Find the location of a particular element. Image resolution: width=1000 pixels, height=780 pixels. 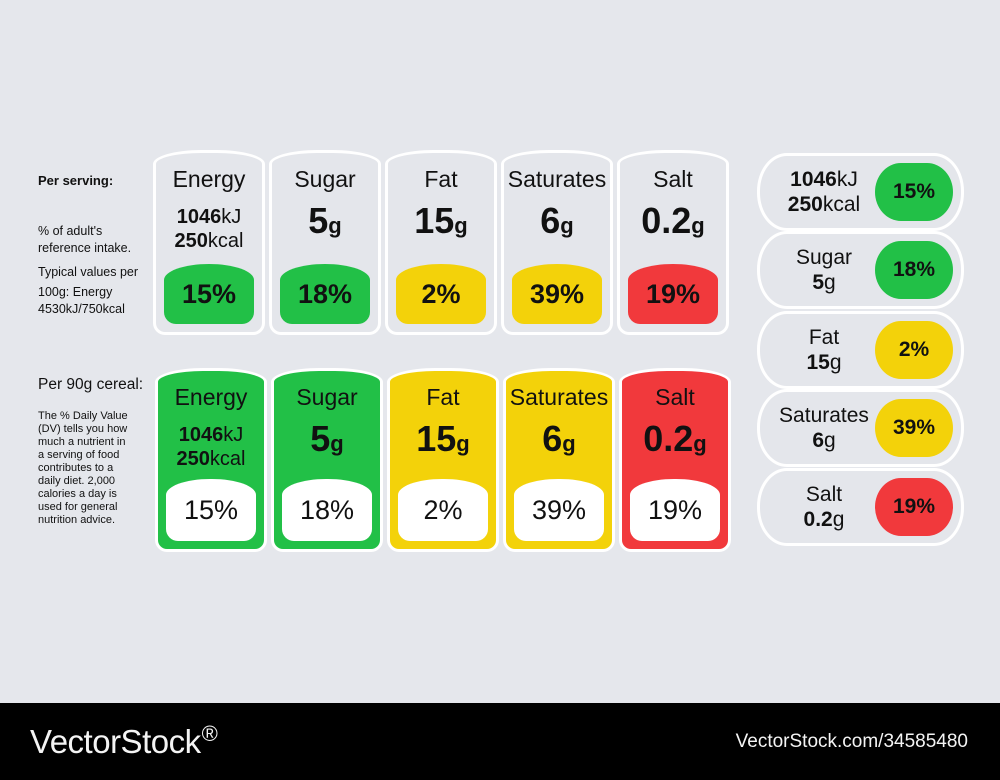

dv-line: daily diet. 2,000 is located at coordinates (77, 481).